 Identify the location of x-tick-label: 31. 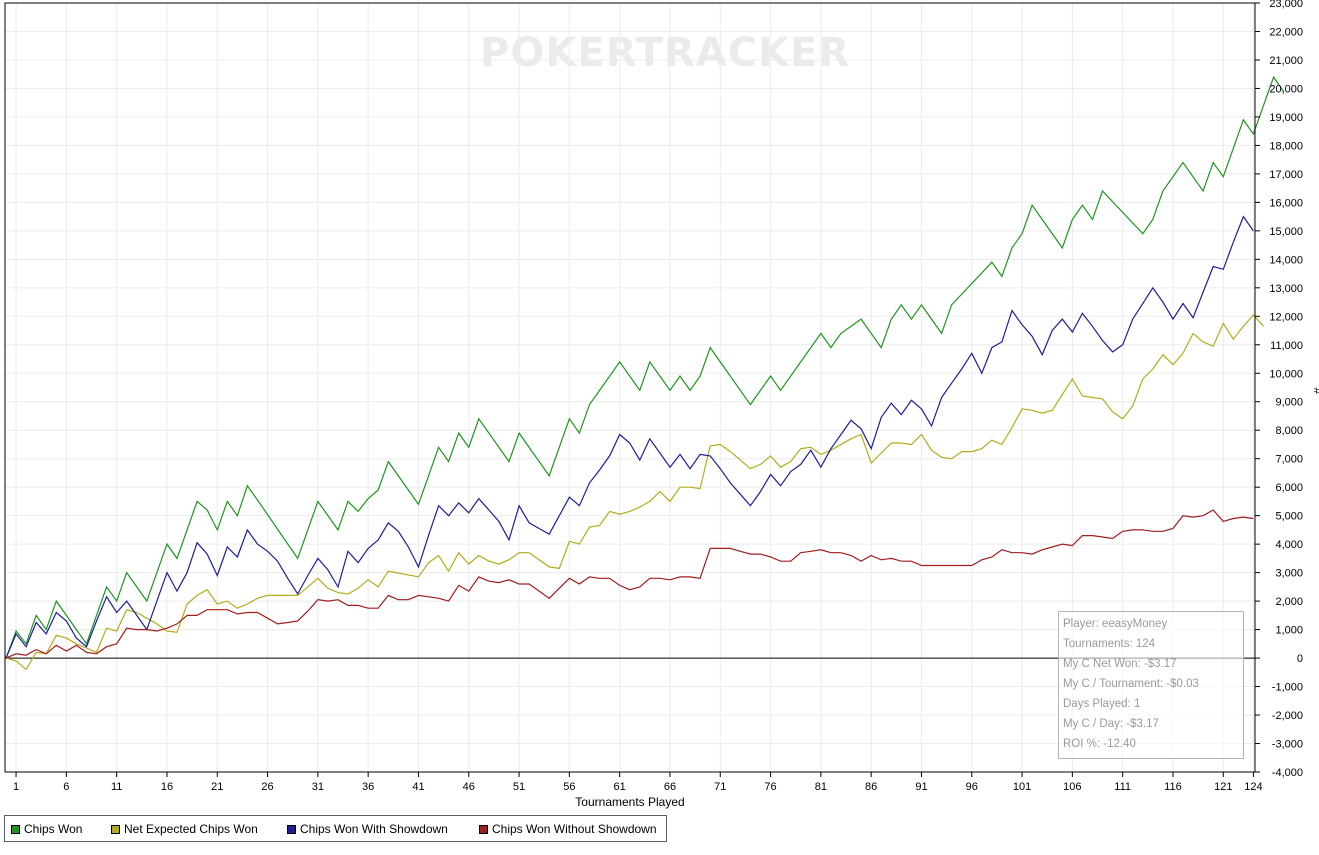
(318, 787).